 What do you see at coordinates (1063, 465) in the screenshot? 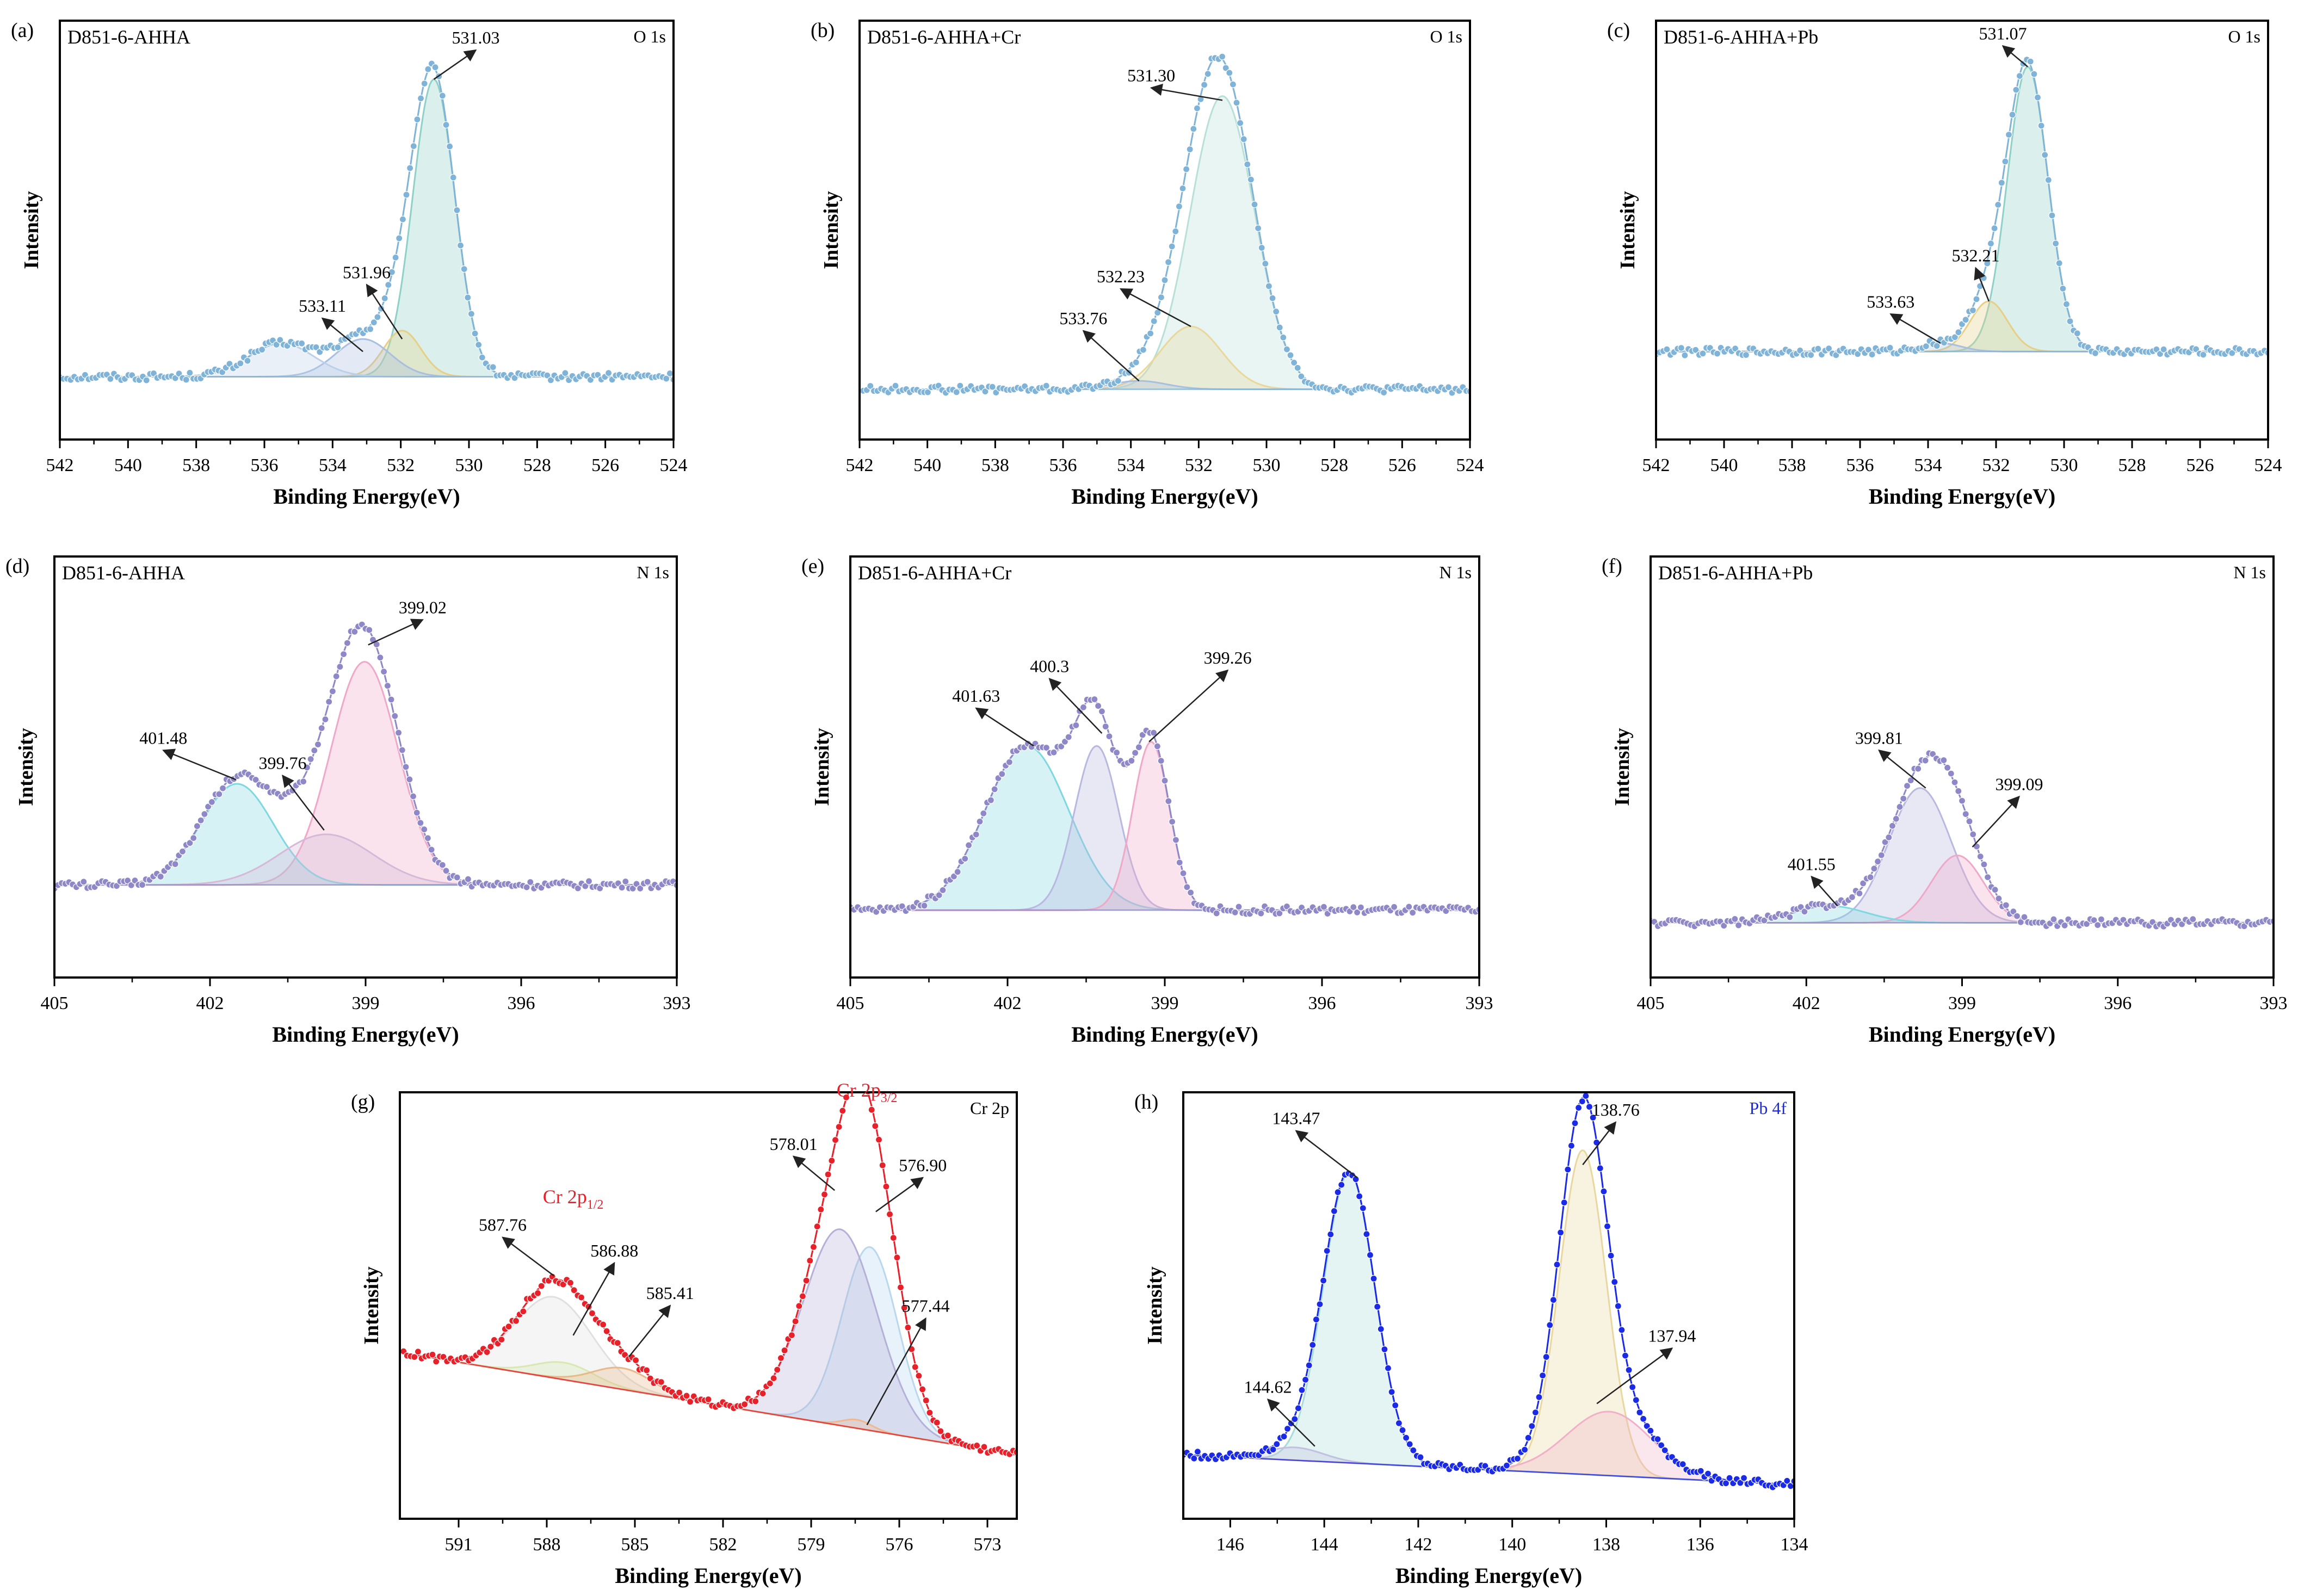
I see `x-tick-label: 536` at bounding box center [1063, 465].